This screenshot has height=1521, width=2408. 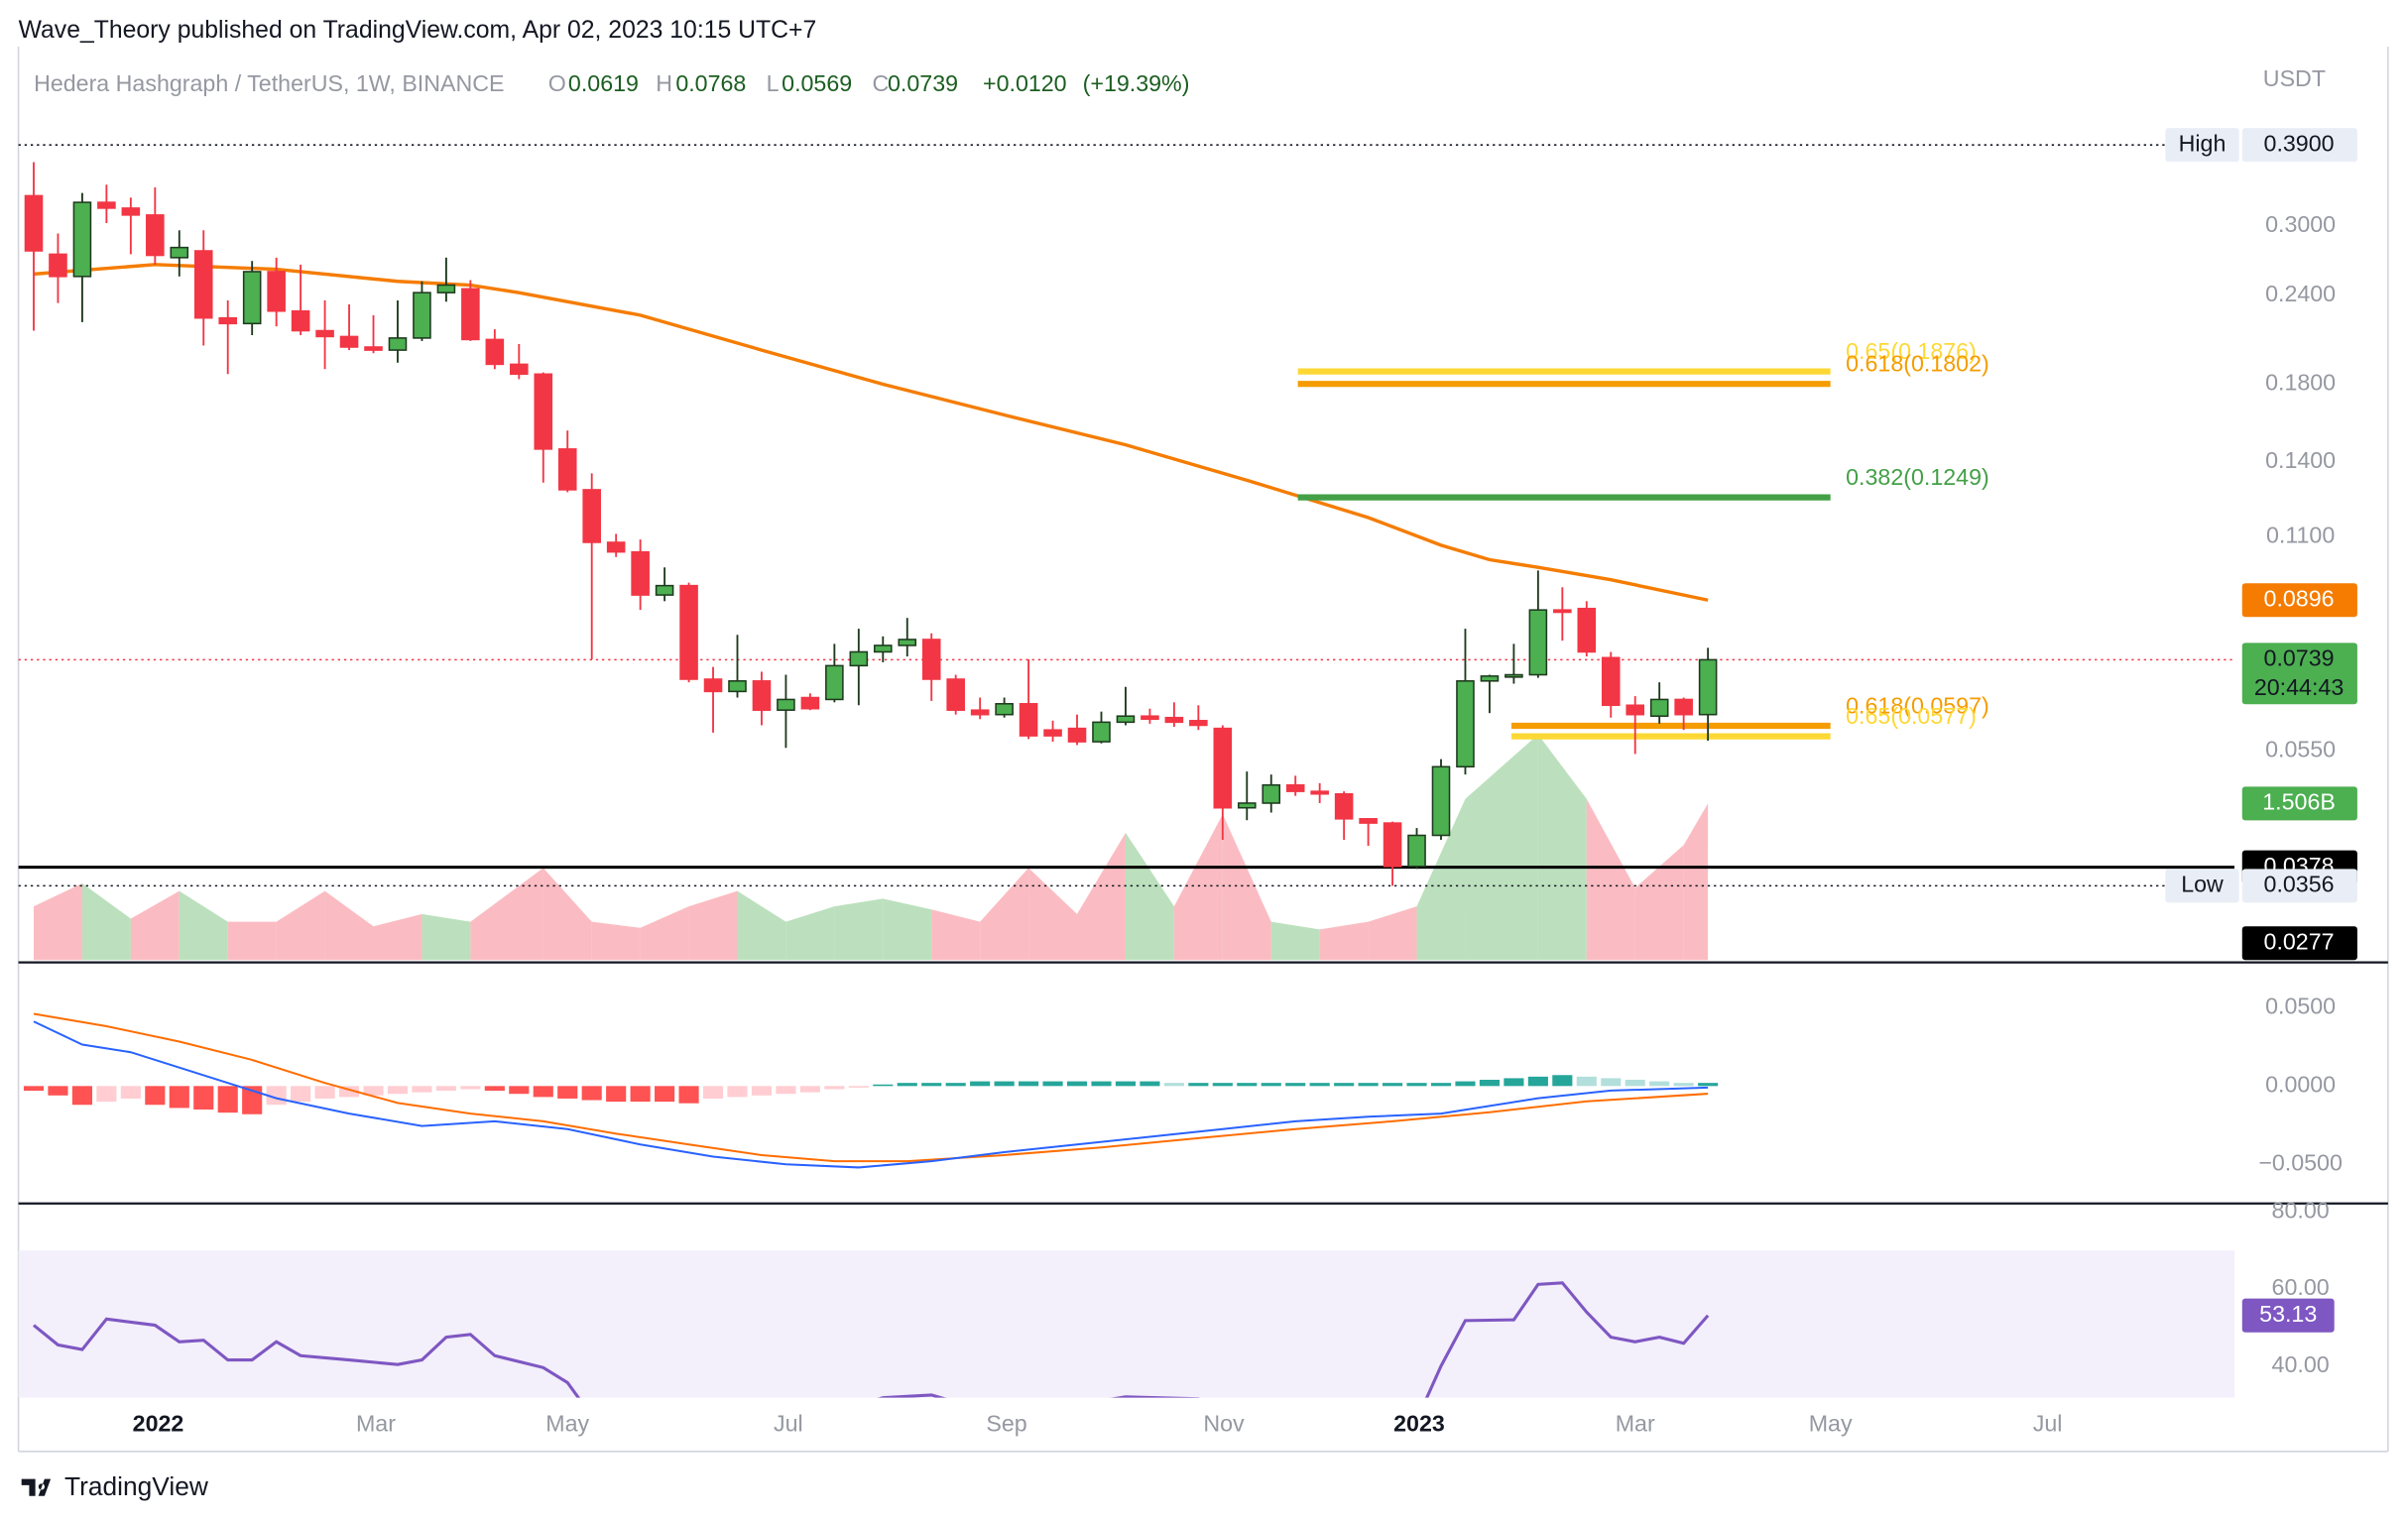 I want to click on current-price-label: 0.0739, so click(x=2299, y=658).